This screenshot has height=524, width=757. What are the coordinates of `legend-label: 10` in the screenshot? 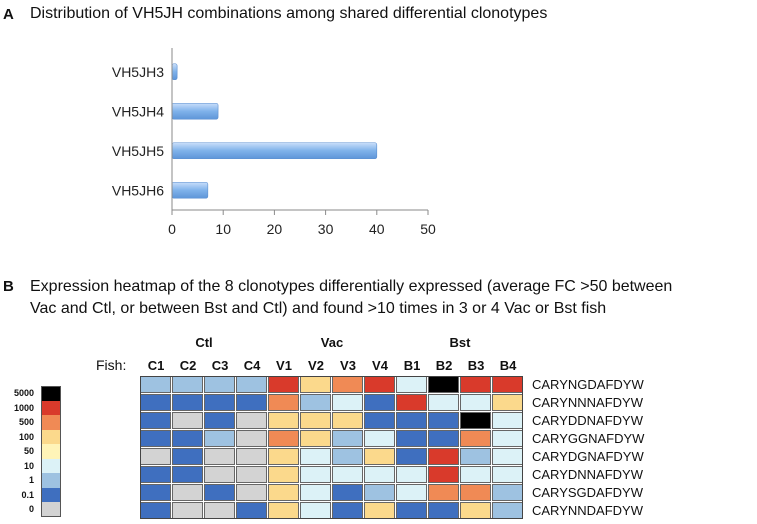 It's located at (28, 465).